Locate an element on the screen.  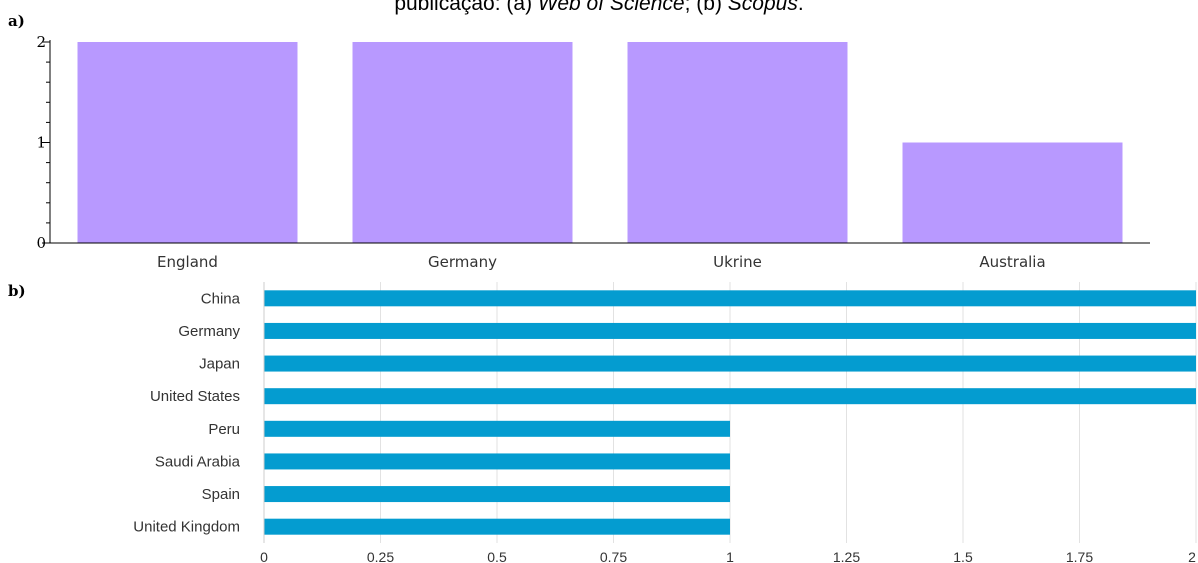
chart-b-category-label: United Kingdom is located at coordinates (186, 527).